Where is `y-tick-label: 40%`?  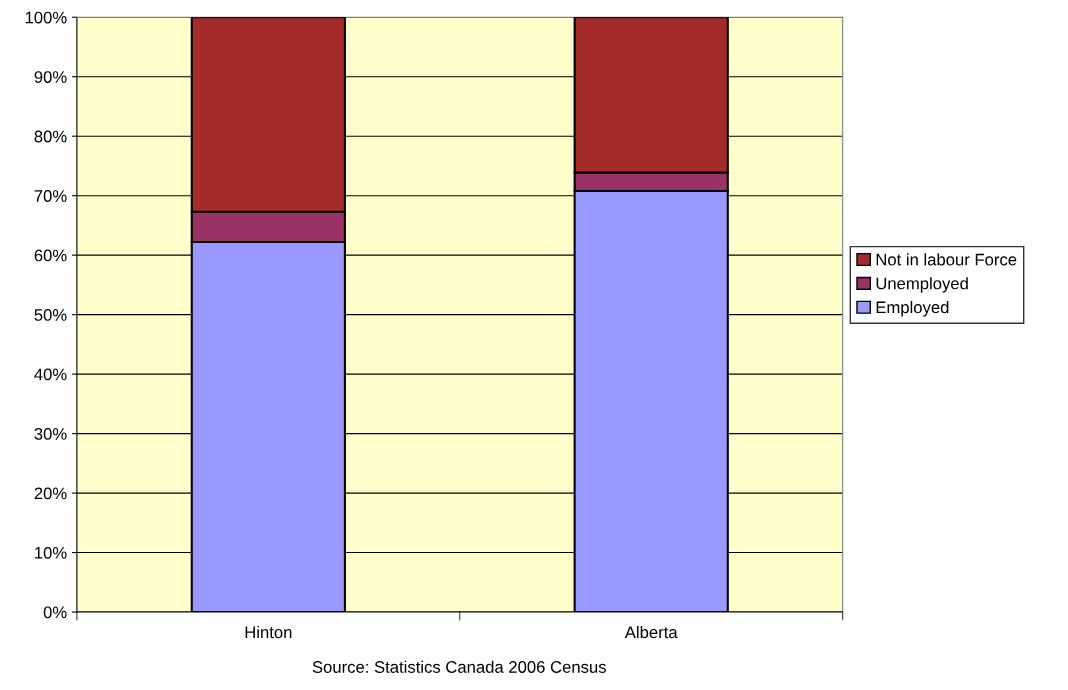 y-tick-label: 40% is located at coordinates (50, 374).